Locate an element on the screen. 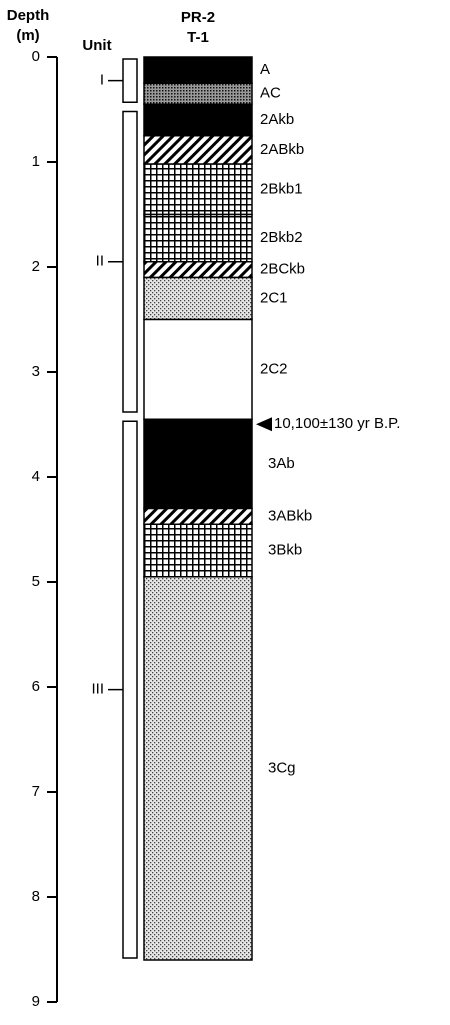  tick-label: 5 is located at coordinates (36, 581).